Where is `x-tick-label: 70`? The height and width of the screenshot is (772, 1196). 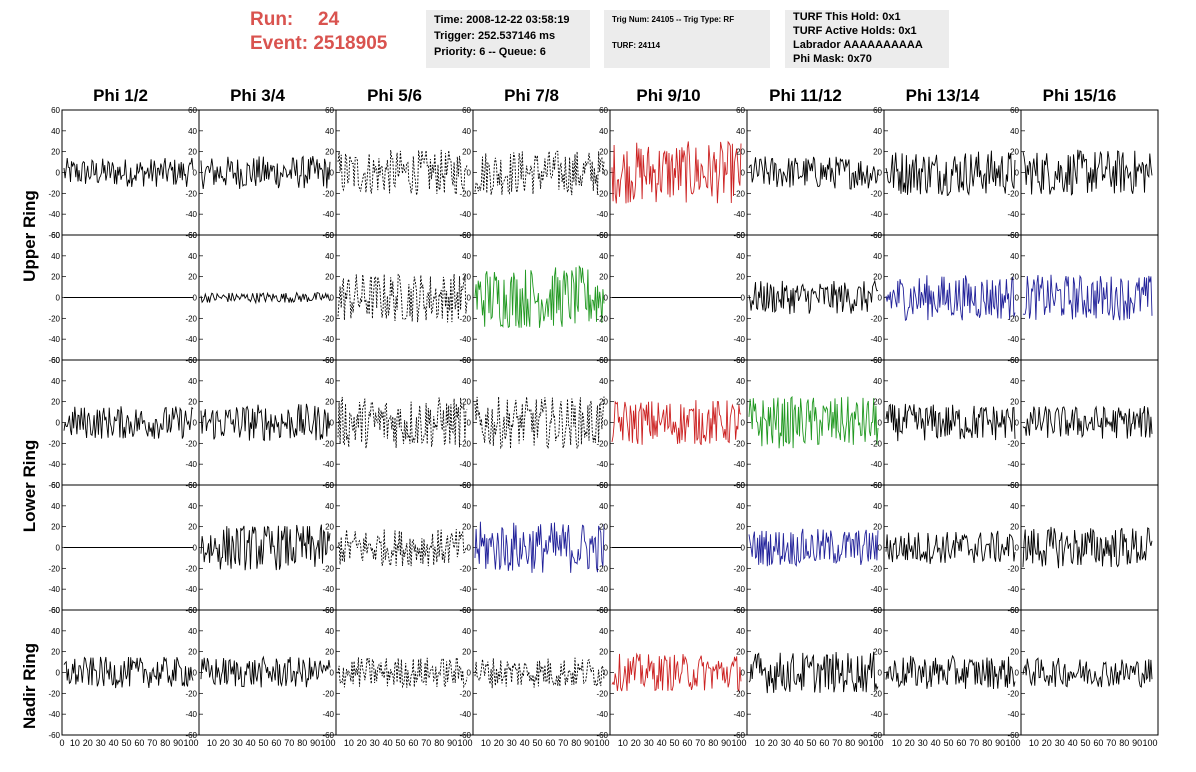
x-tick-label: 70 is located at coordinates (837, 743).